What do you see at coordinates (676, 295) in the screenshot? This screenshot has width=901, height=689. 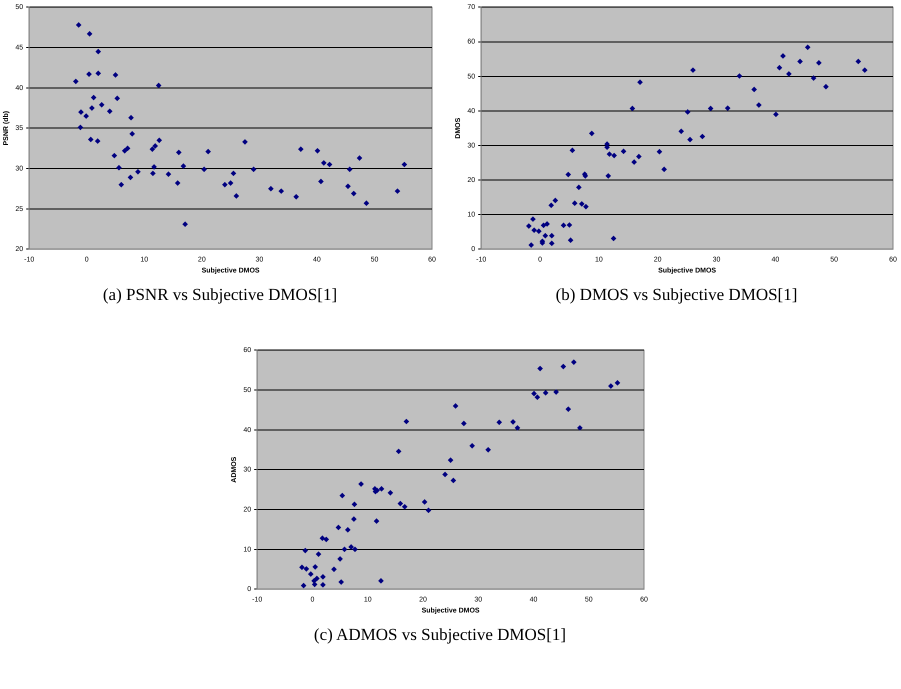 I see `text: (b) DMOS vs Subjective DMOS[1]` at bounding box center [676, 295].